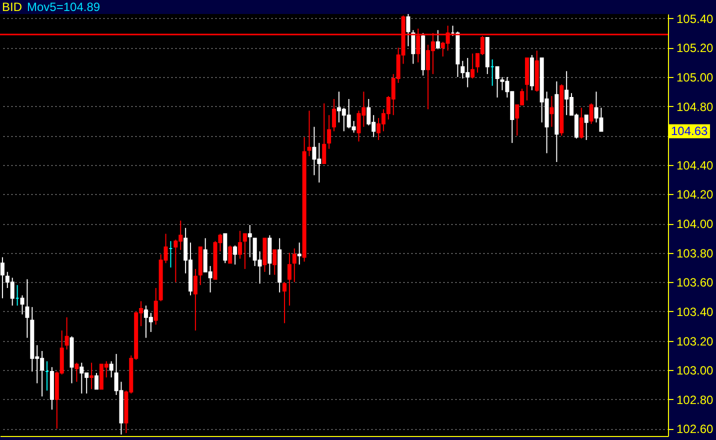  What do you see at coordinates (63, 7) in the screenshot?
I see `chart-subtitle: Mov5=104.89` at bounding box center [63, 7].